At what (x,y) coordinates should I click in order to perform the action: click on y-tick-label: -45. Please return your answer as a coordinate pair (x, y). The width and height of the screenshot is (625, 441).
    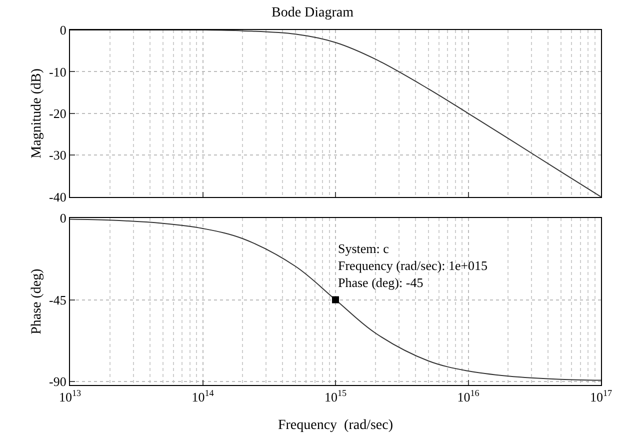
    Looking at the image, I should click on (57, 300).